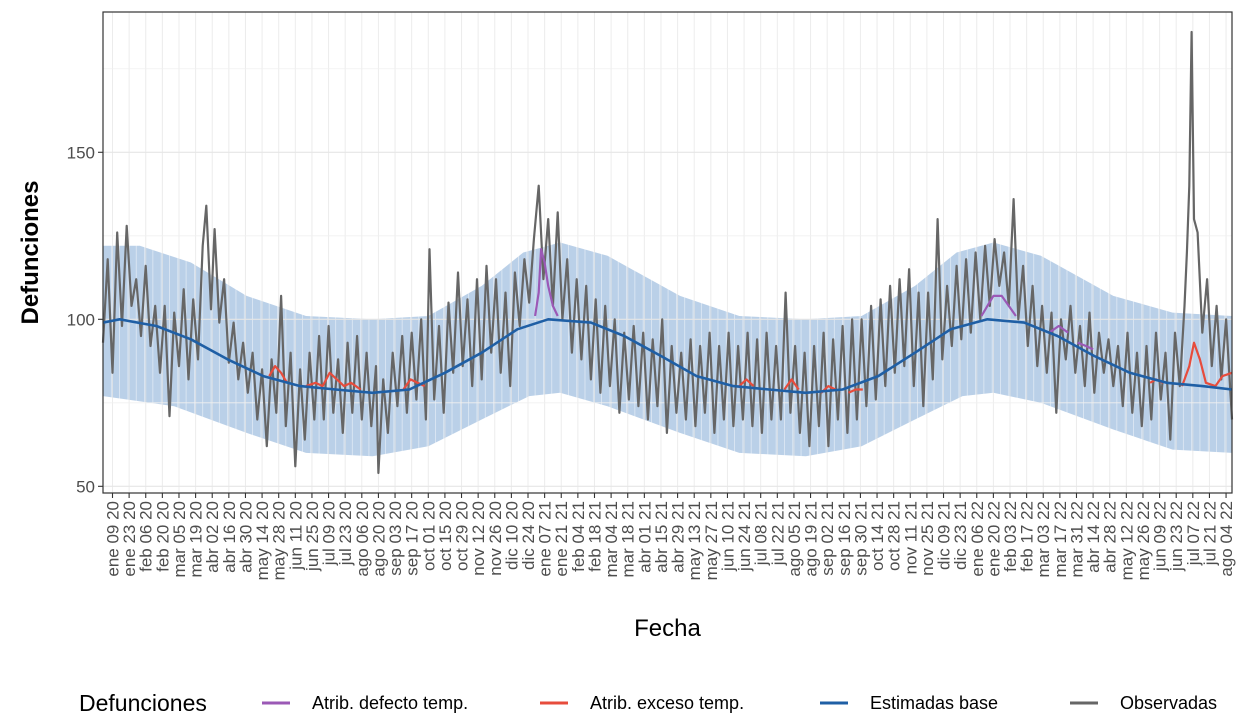  Describe the element at coordinates (511, 535) in the screenshot. I see `x-tick-label: dic 10 20` at that location.